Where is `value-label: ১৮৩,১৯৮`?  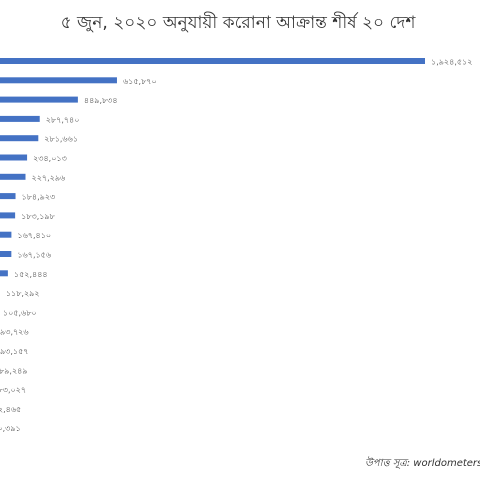 value-label: ১৮৩,১৯৮ is located at coordinates (38, 216).